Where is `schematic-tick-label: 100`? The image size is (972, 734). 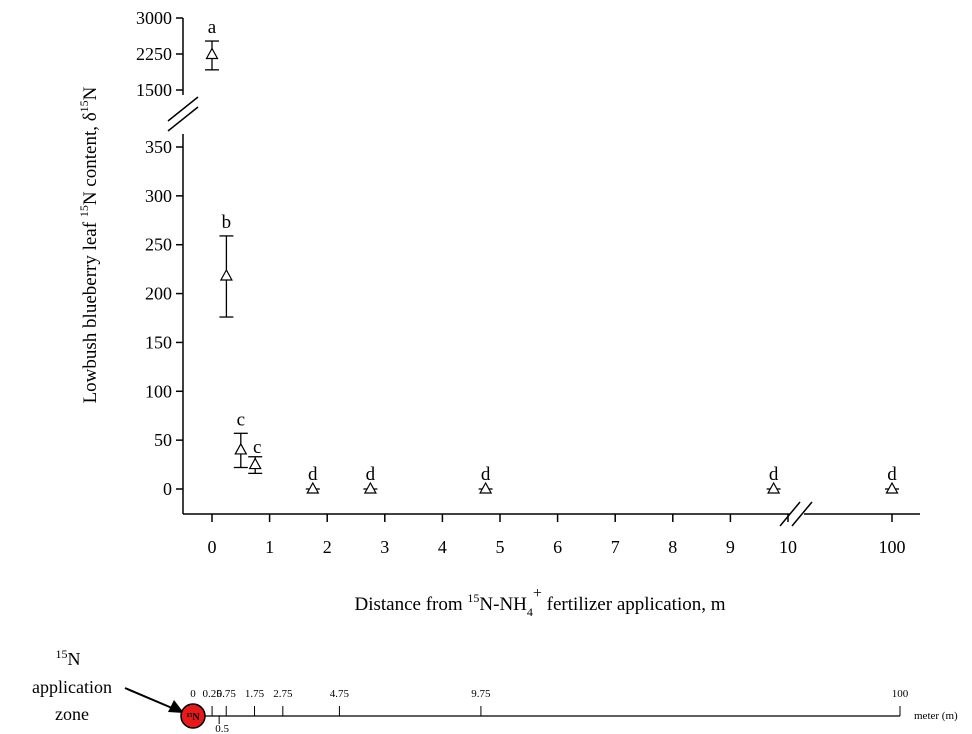 schematic-tick-label: 100 is located at coordinates (900, 694).